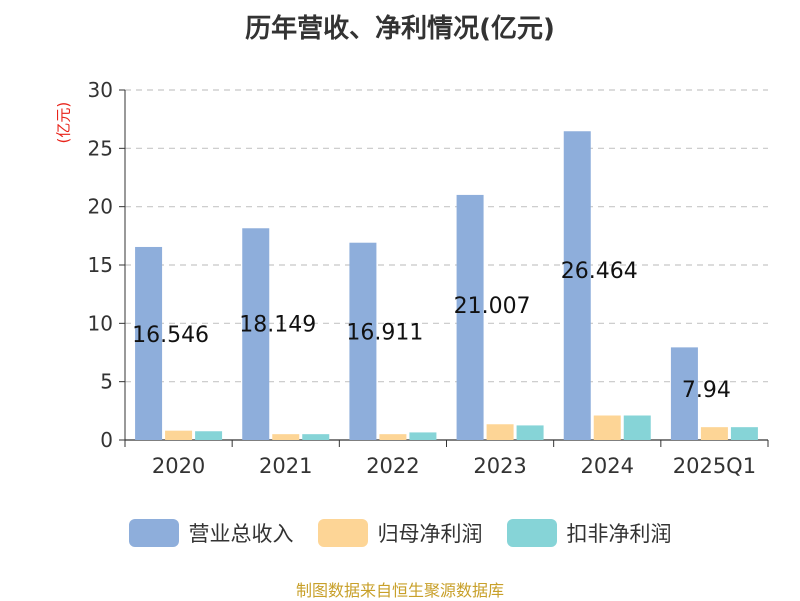  Describe the element at coordinates (100, 148) in the screenshot. I see `y-tick-label: 25` at that location.